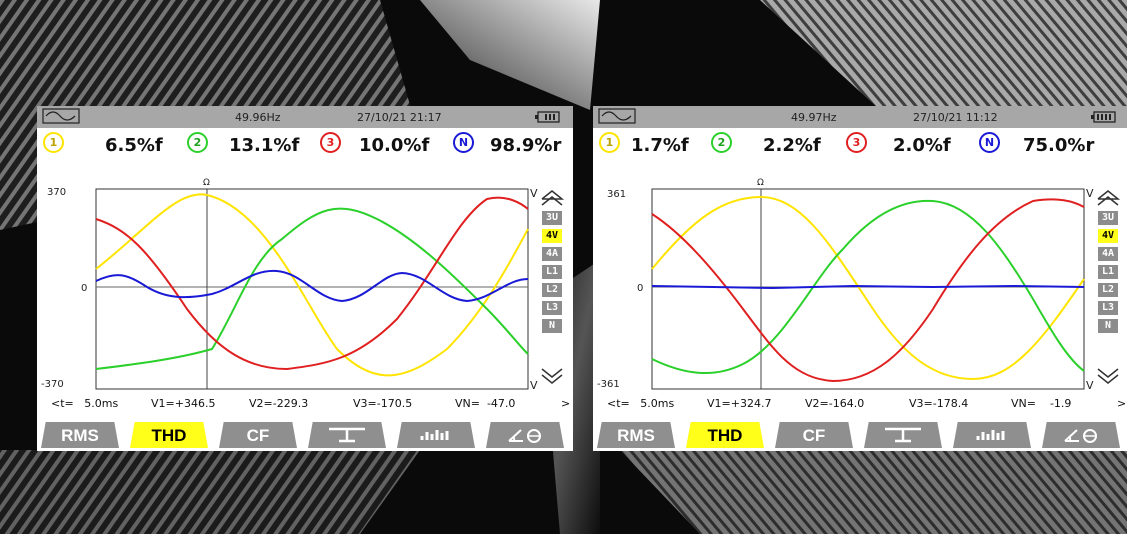  Describe the element at coordinates (52, 384) in the screenshot. I see `y-axis-min: -370` at that location.